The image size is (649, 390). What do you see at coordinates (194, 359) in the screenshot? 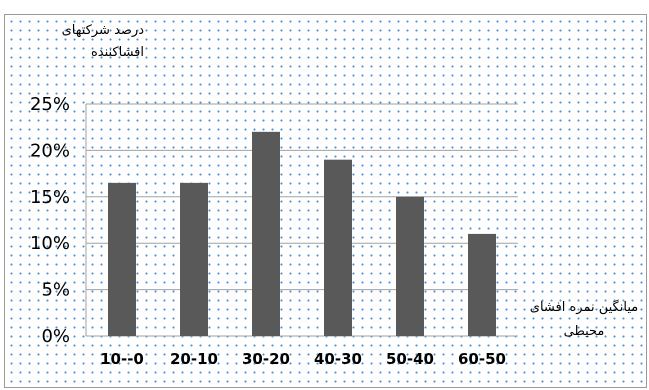
I see `x-tick-label: 20-10` at bounding box center [194, 359].